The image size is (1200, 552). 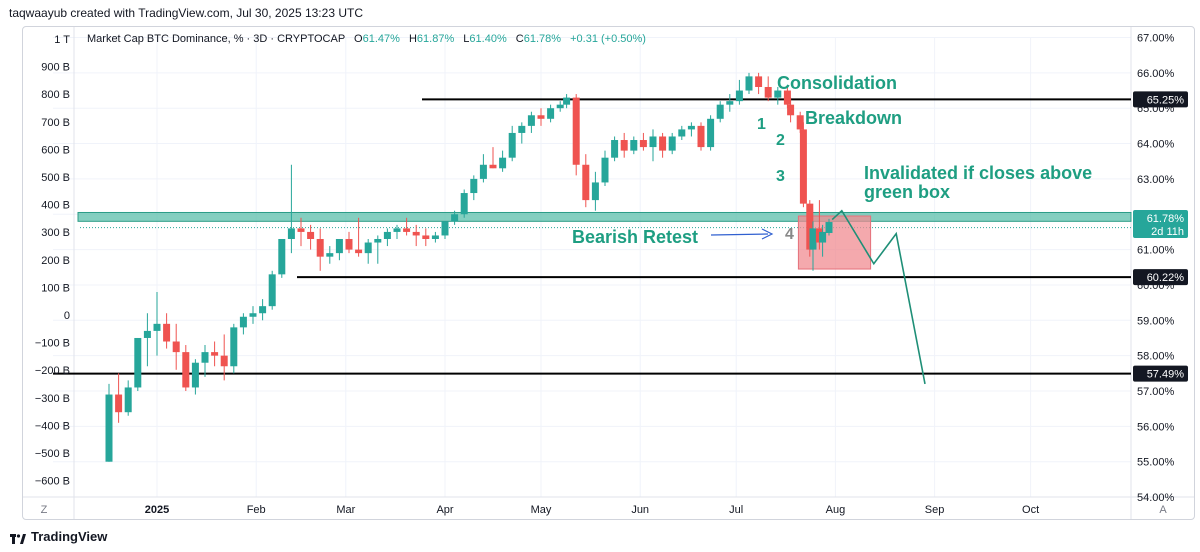 What do you see at coordinates (55, 95) in the screenshot?
I see `left-tick-label: 800 B` at bounding box center [55, 95].